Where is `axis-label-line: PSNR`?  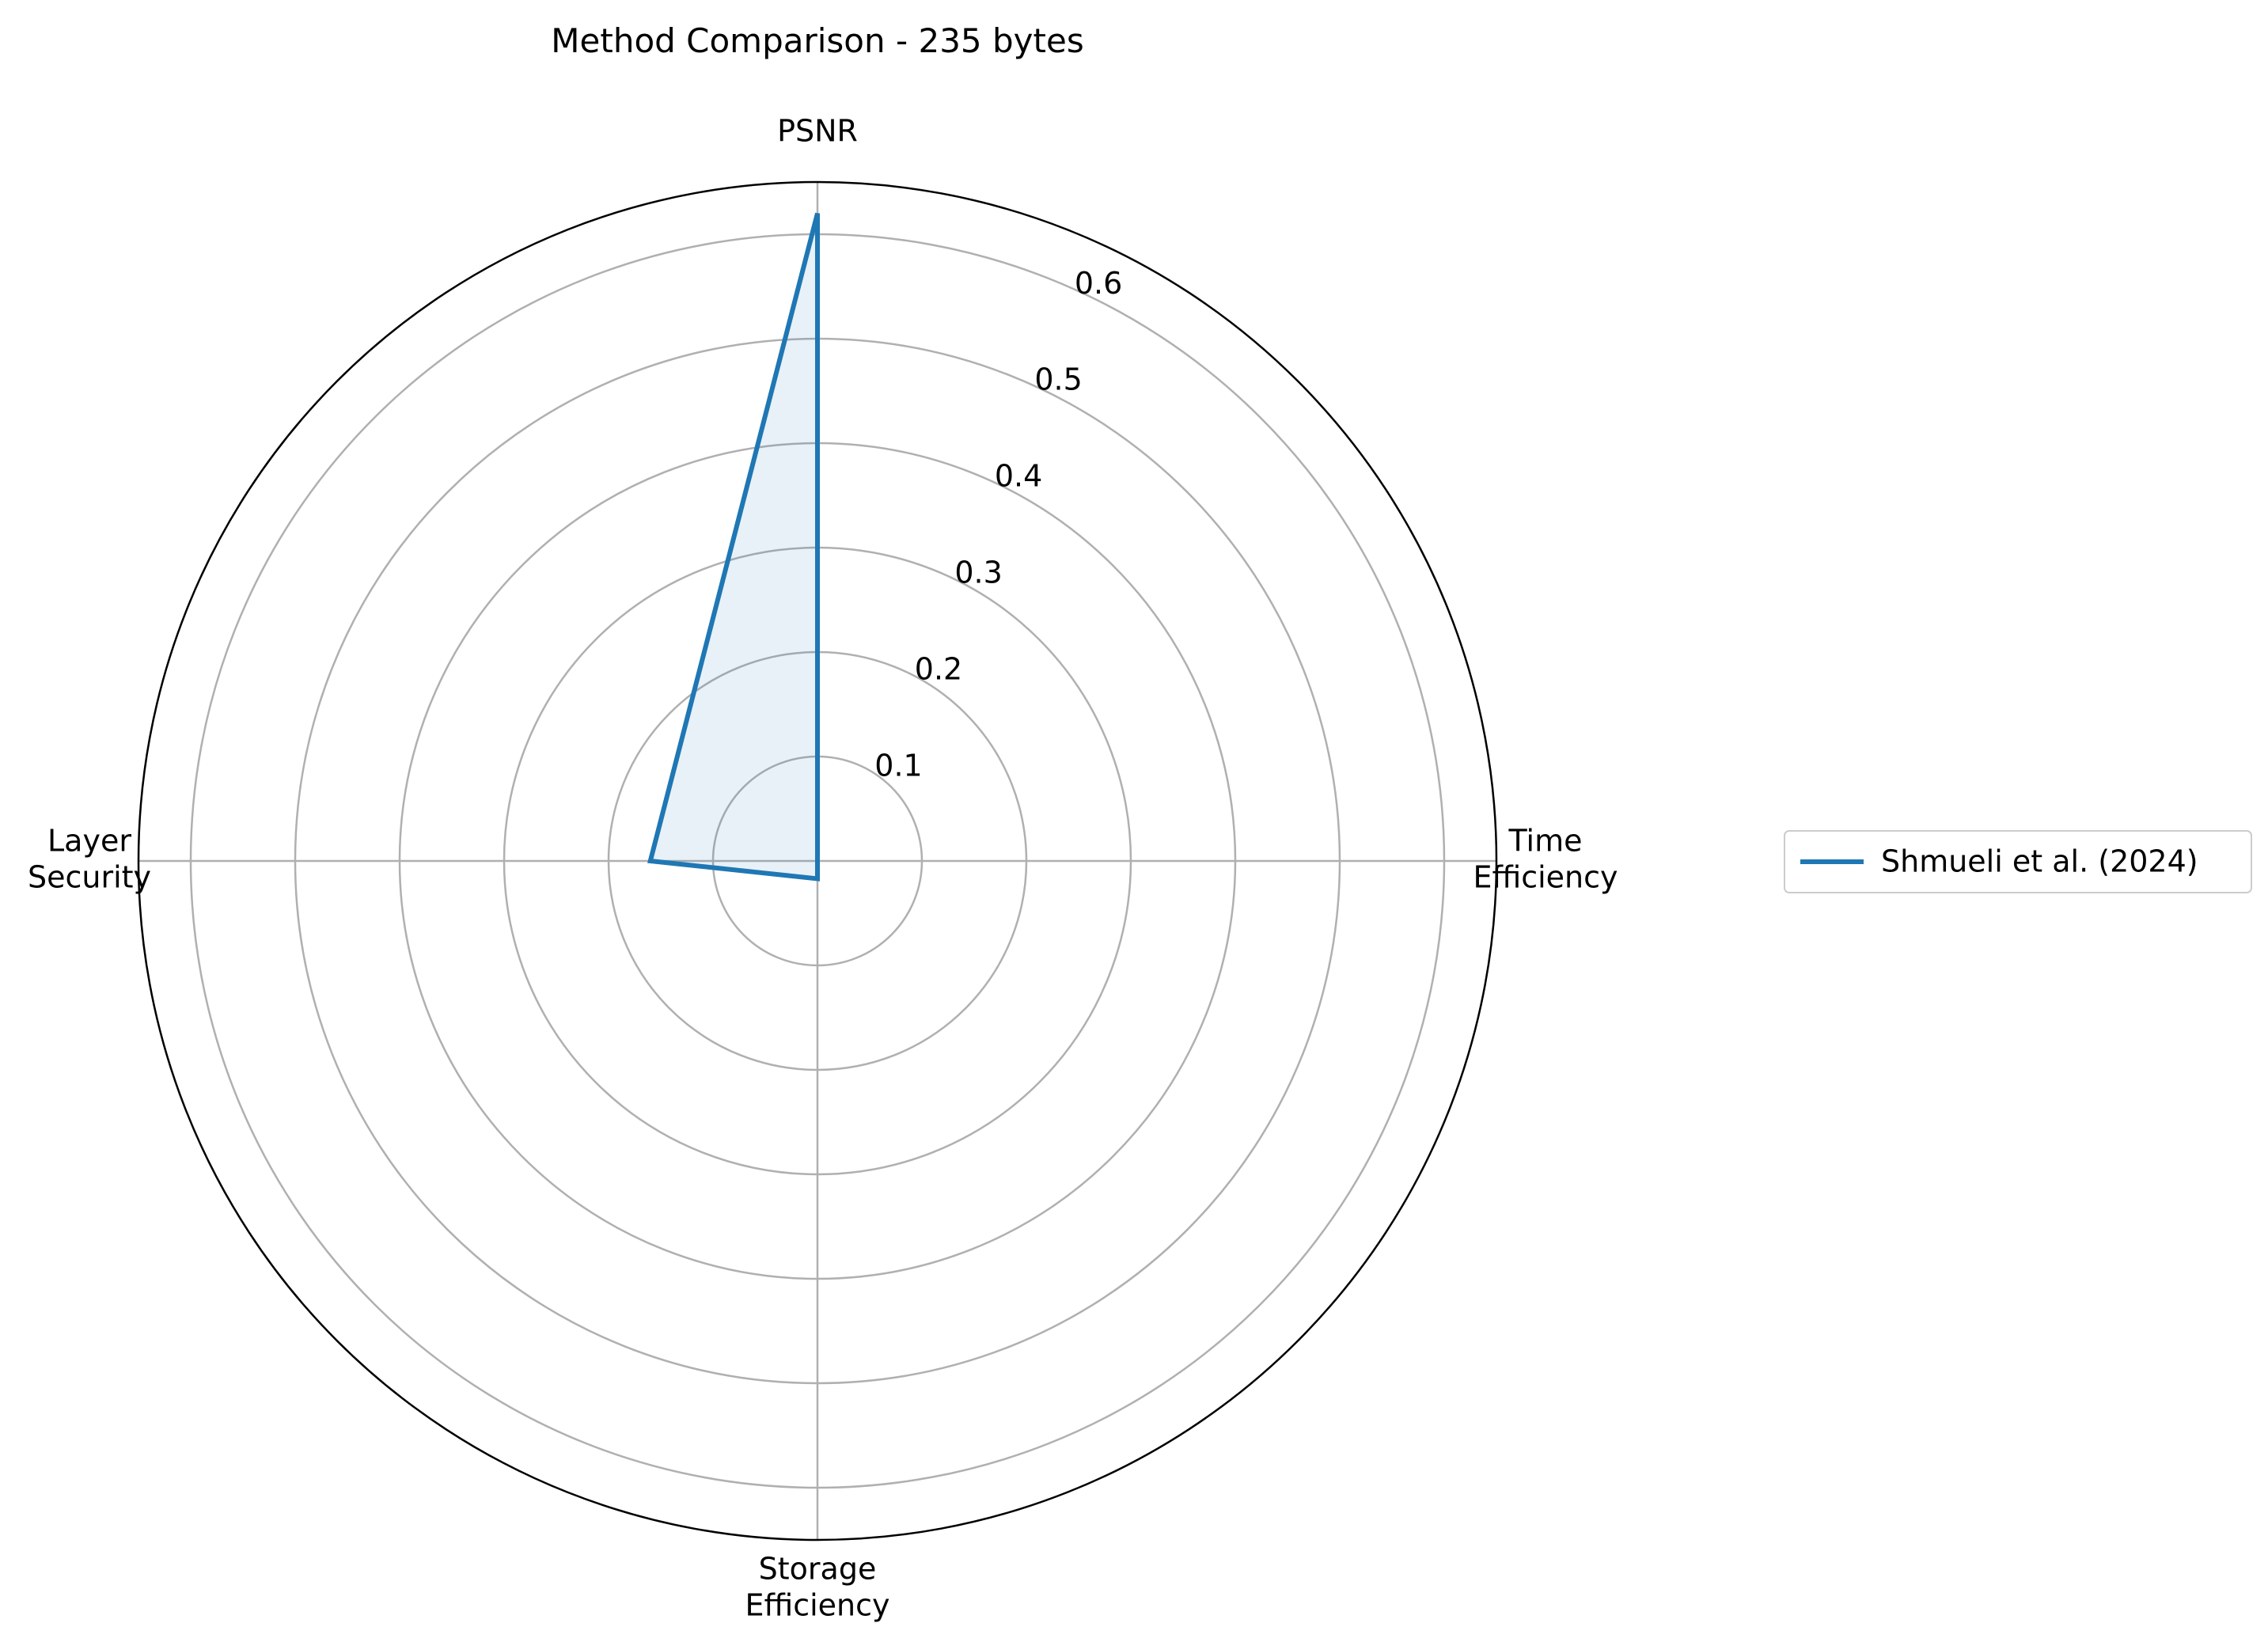
axis-label-line: PSNR is located at coordinates (817, 131).